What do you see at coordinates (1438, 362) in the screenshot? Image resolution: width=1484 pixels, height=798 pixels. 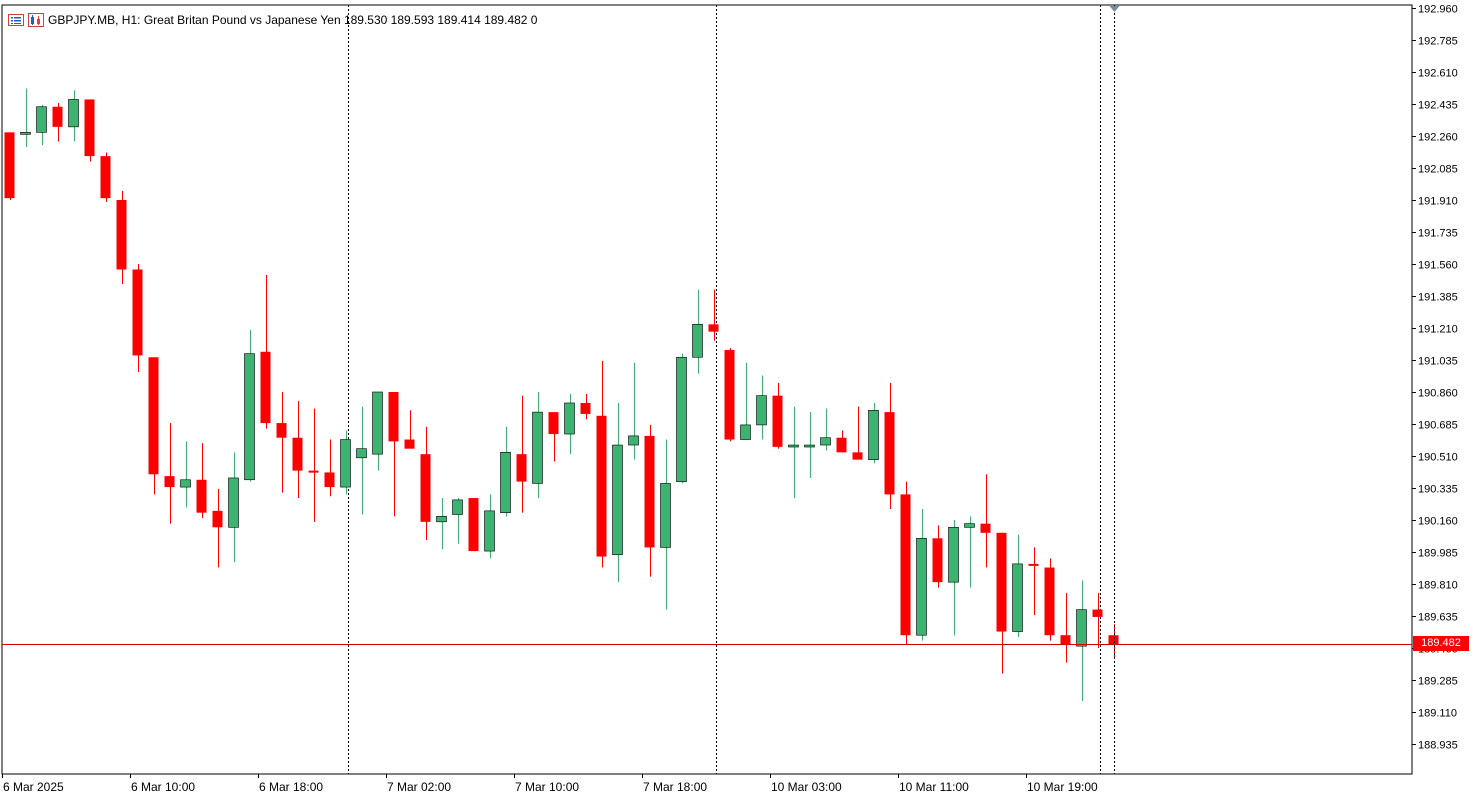 I see `price-tick-label: 191.035` at bounding box center [1438, 362].